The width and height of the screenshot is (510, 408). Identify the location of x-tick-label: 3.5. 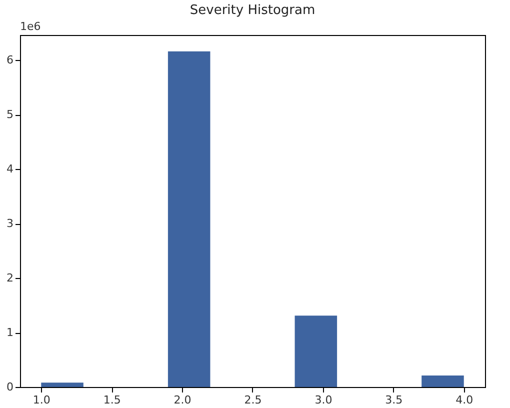
(394, 400).